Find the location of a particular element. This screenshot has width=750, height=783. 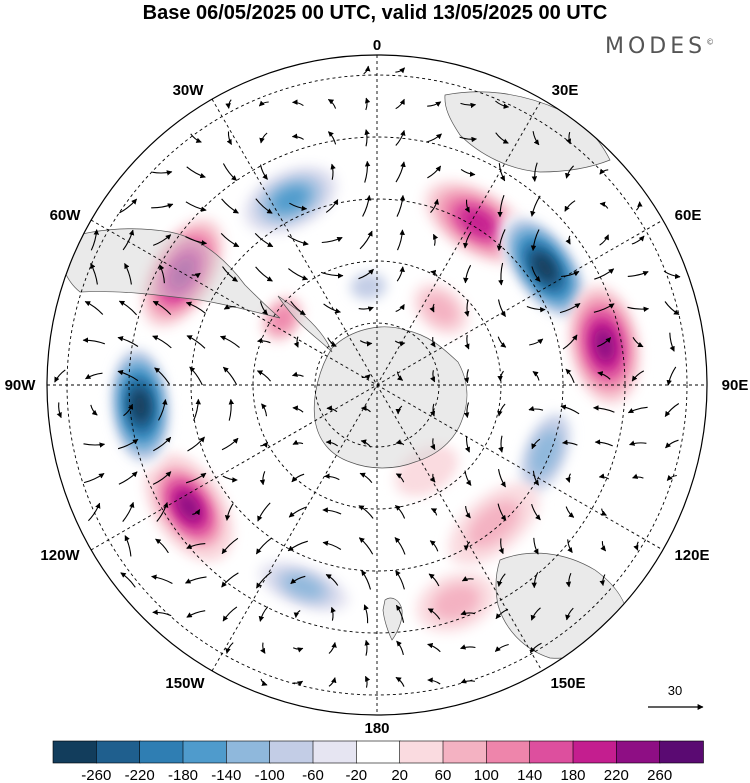

colorbar-tick-label: 140 is located at coordinates (529, 775).